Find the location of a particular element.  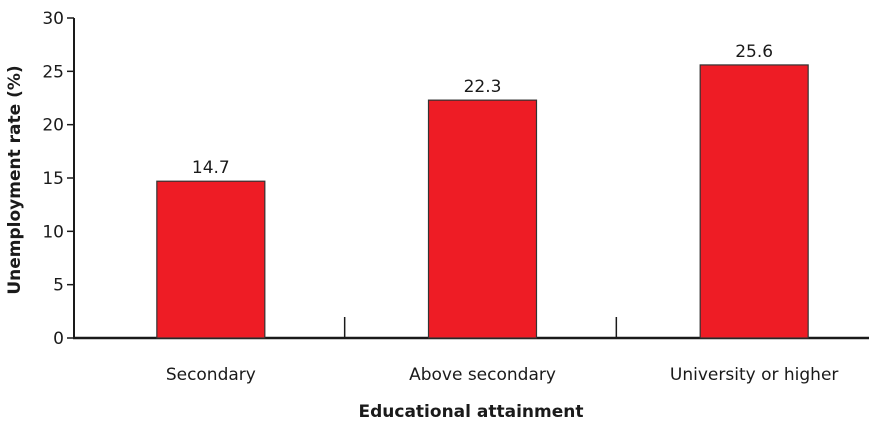

category-label: Secondary is located at coordinates (211, 375).